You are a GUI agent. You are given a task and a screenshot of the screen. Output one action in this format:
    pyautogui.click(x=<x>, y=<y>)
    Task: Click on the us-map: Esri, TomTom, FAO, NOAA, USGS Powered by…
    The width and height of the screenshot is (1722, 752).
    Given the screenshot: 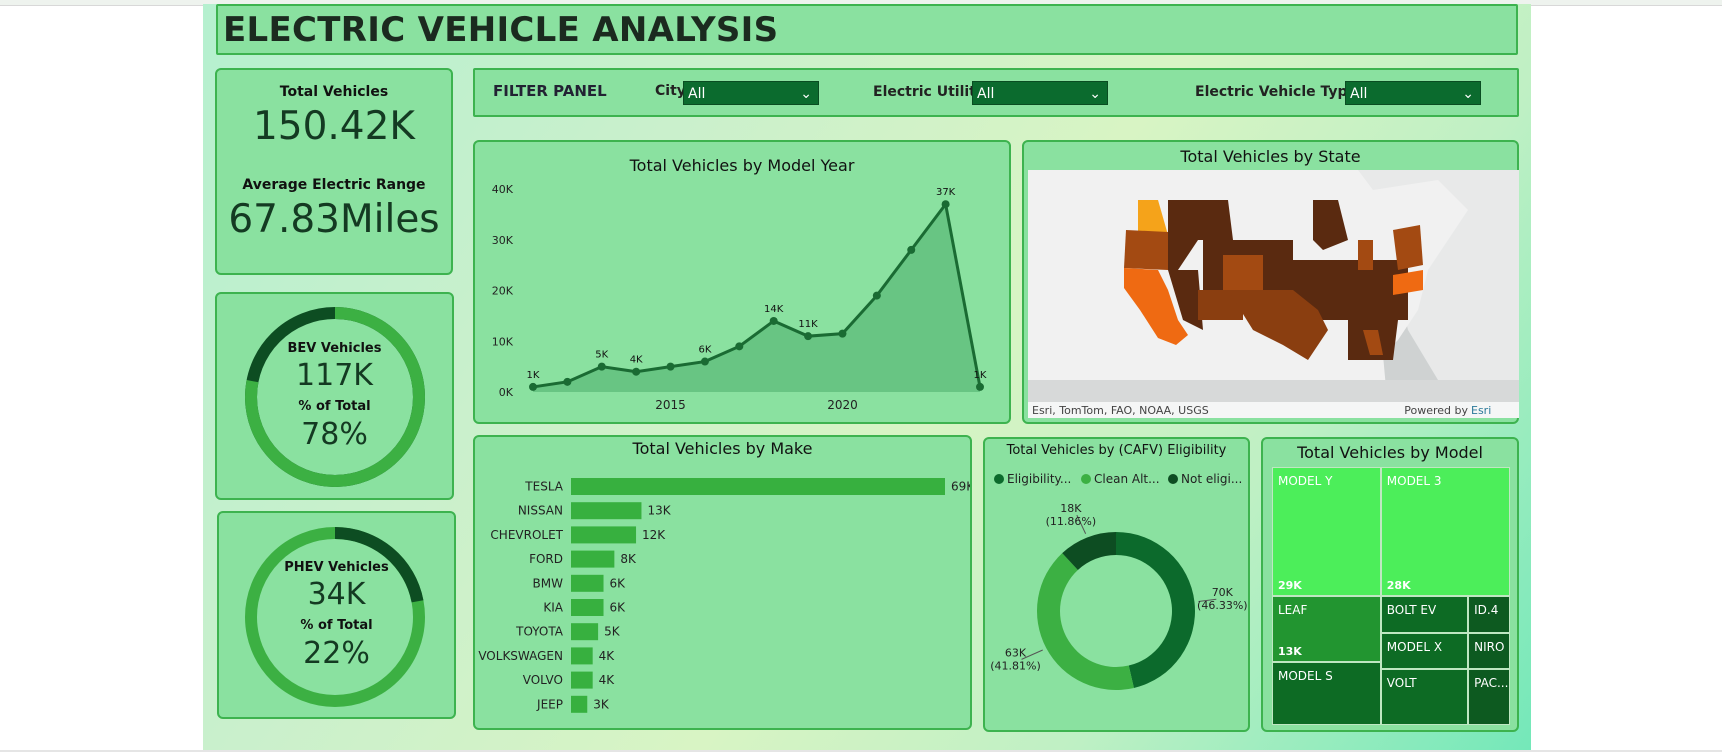 What is the action you would take?
    pyautogui.click(x=1273, y=294)
    